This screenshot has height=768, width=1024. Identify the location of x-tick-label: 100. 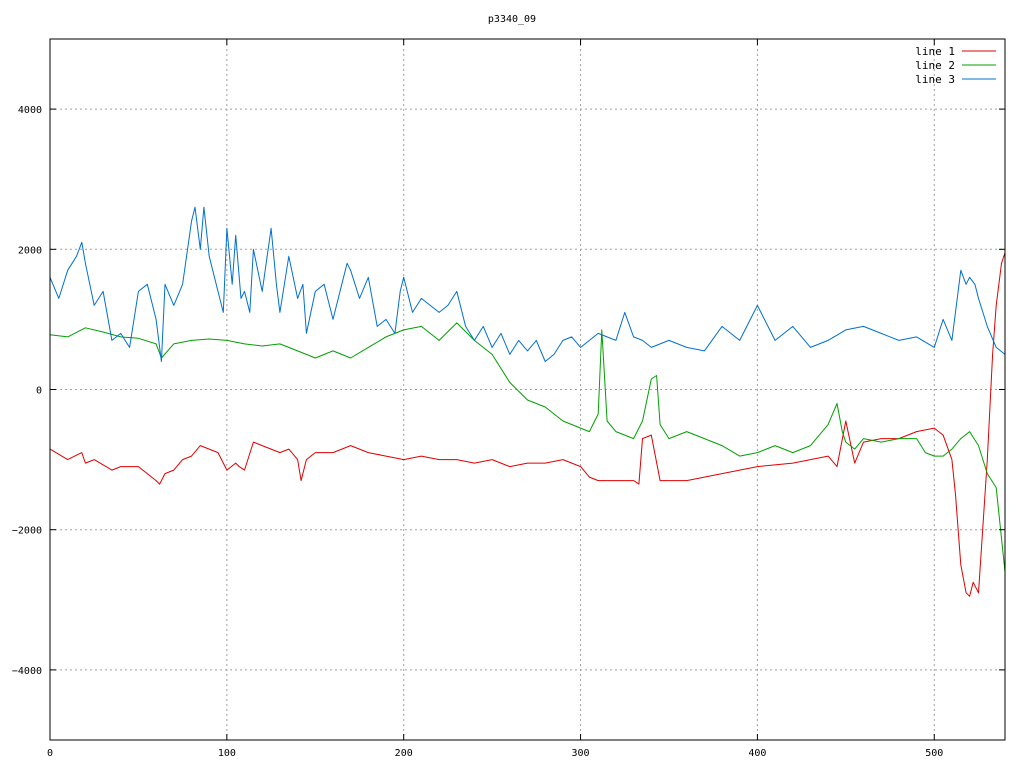
(227, 753).